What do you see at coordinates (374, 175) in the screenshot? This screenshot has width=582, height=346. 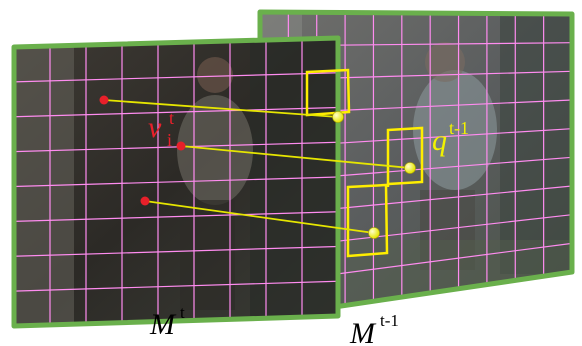 I see `target-points` at bounding box center [374, 175].